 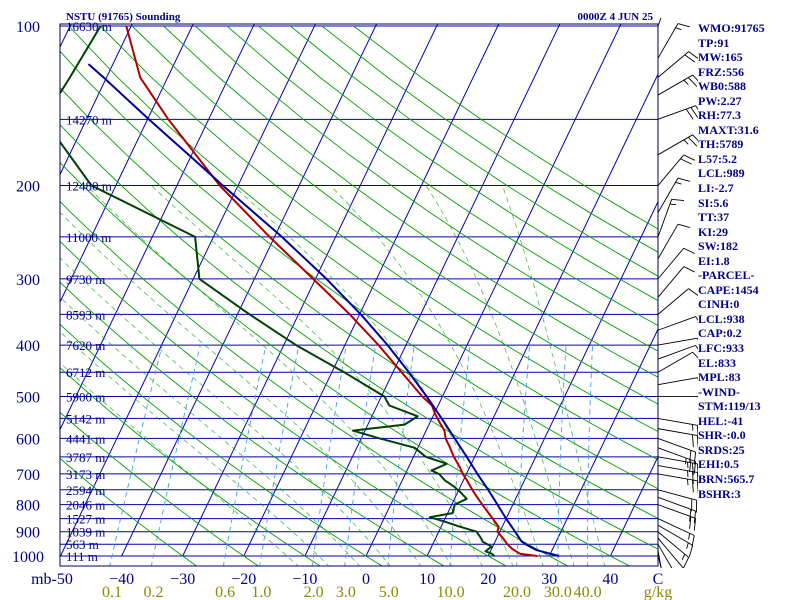 I want to click on pressure-tick-label: 400, so click(x=28, y=346).